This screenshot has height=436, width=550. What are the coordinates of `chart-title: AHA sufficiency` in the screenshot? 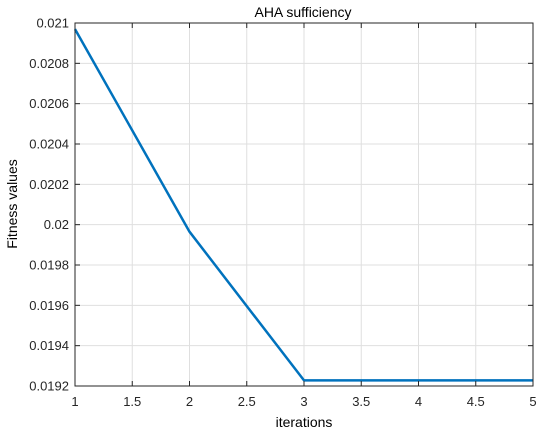 It's located at (302, 12).